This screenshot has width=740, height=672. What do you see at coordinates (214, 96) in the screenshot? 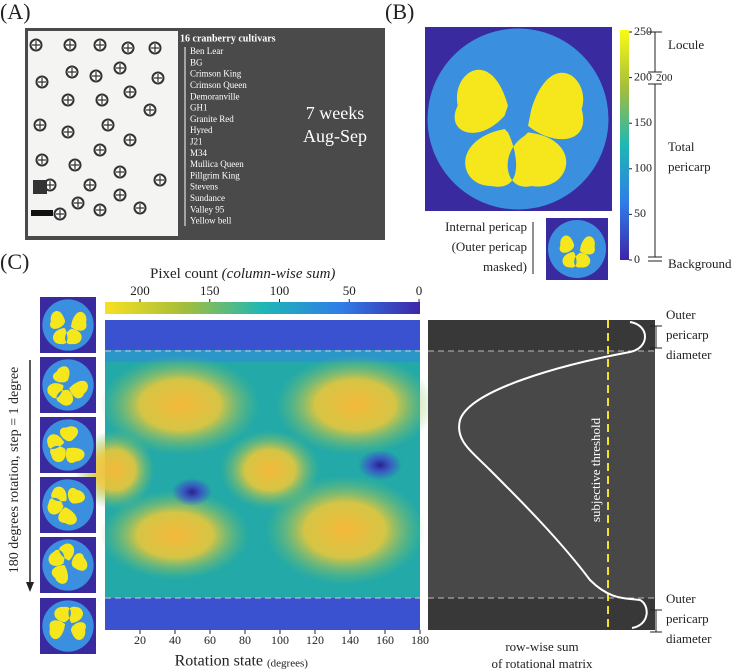
I see `cultivar: Demoranville` at bounding box center [214, 96].